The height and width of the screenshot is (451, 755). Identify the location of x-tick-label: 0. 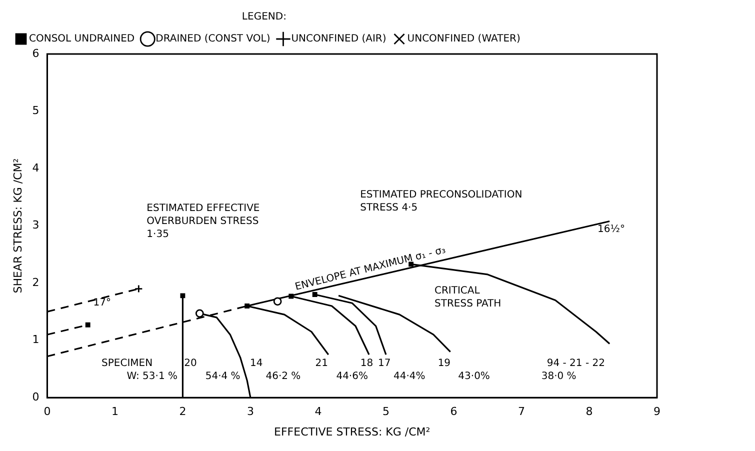
(47, 411).